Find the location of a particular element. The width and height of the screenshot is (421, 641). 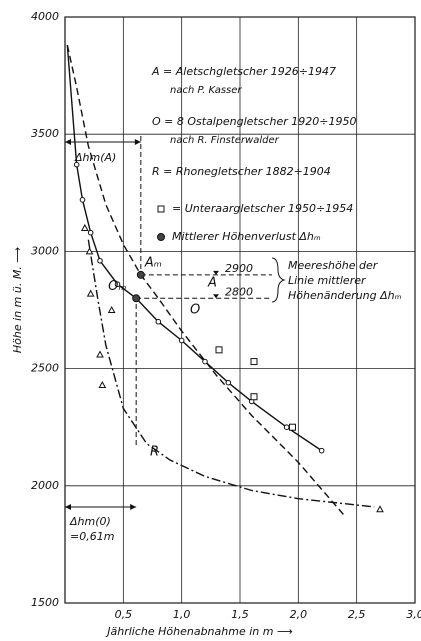

x-tick-label: 3,0 is located at coordinates (413, 614).